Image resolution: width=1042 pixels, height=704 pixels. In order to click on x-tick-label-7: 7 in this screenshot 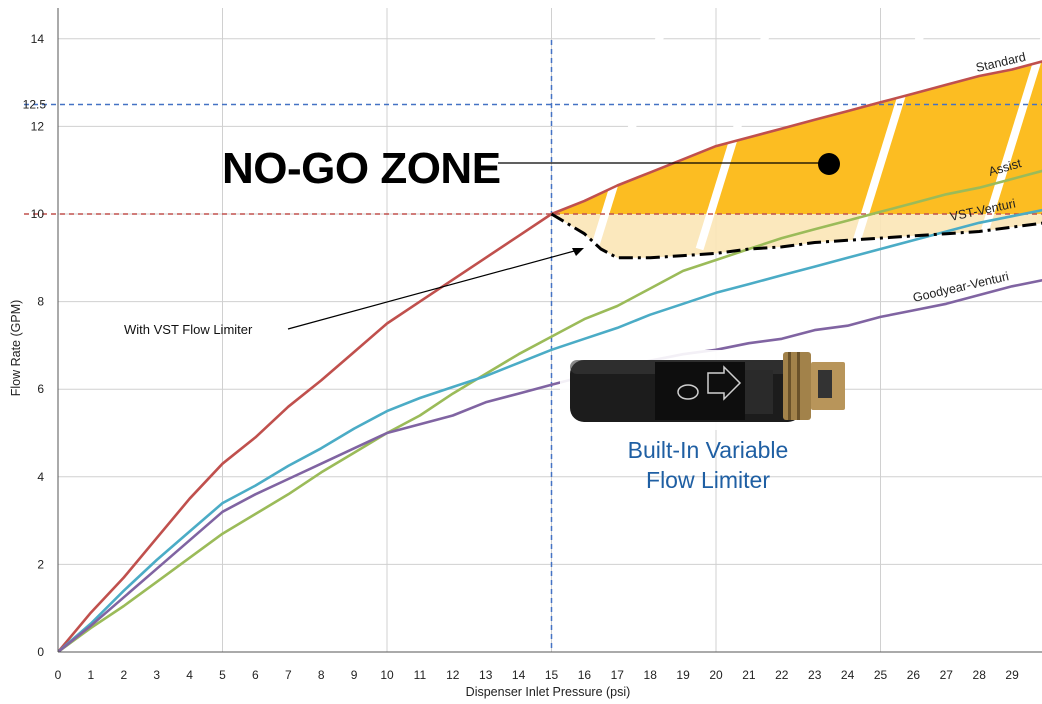, I will do `click(288, 675)`.